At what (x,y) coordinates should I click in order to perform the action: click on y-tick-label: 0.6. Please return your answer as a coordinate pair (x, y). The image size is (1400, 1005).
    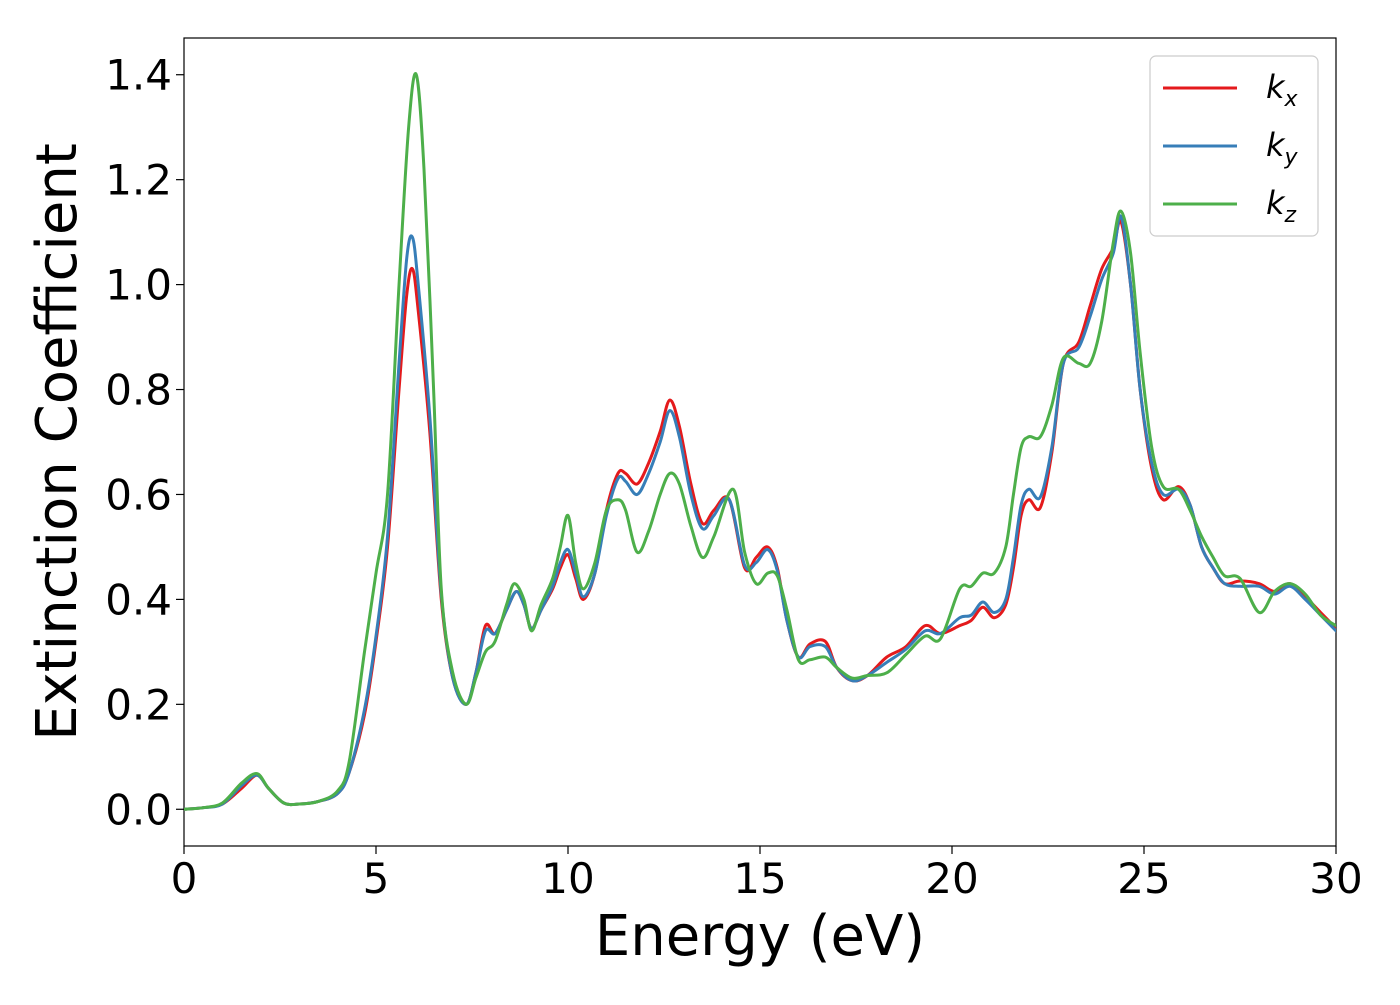
    Looking at the image, I should click on (138, 494).